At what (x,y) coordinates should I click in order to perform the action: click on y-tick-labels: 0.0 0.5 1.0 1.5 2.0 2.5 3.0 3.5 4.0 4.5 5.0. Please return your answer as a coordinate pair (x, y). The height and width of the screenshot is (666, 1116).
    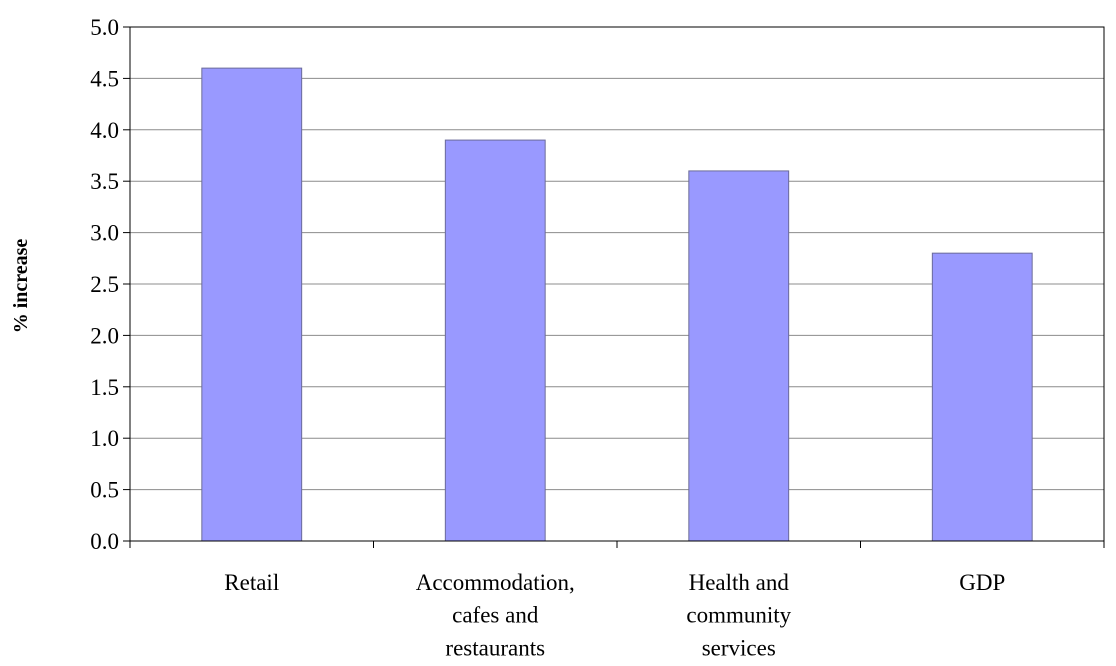
    Looking at the image, I should click on (104, 284).